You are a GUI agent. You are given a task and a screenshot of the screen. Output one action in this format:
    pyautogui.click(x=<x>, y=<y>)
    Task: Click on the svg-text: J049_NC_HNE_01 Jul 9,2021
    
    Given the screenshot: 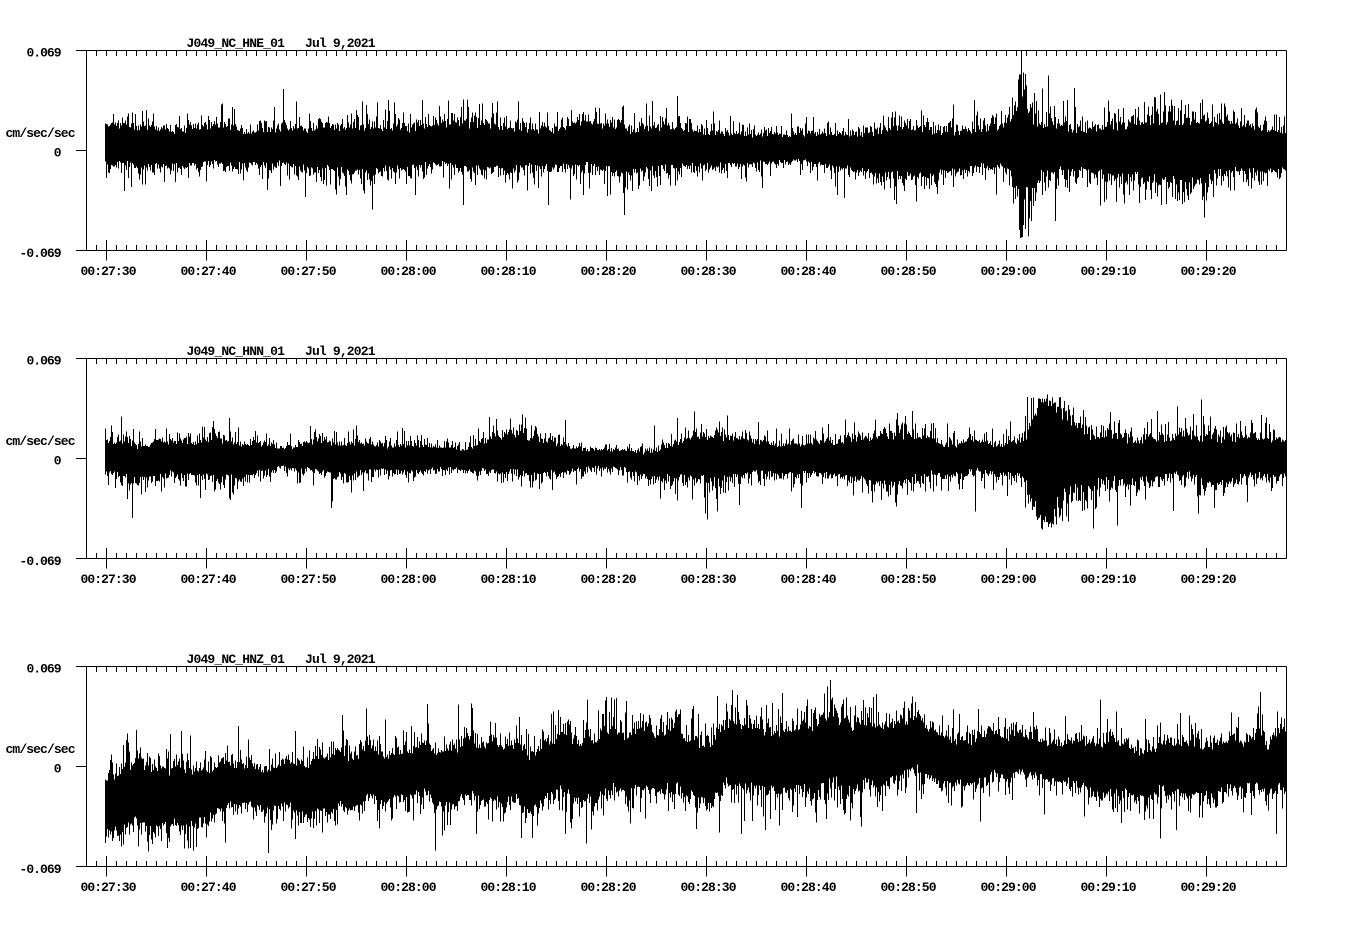 What is the action you would take?
    pyautogui.click(x=281, y=43)
    